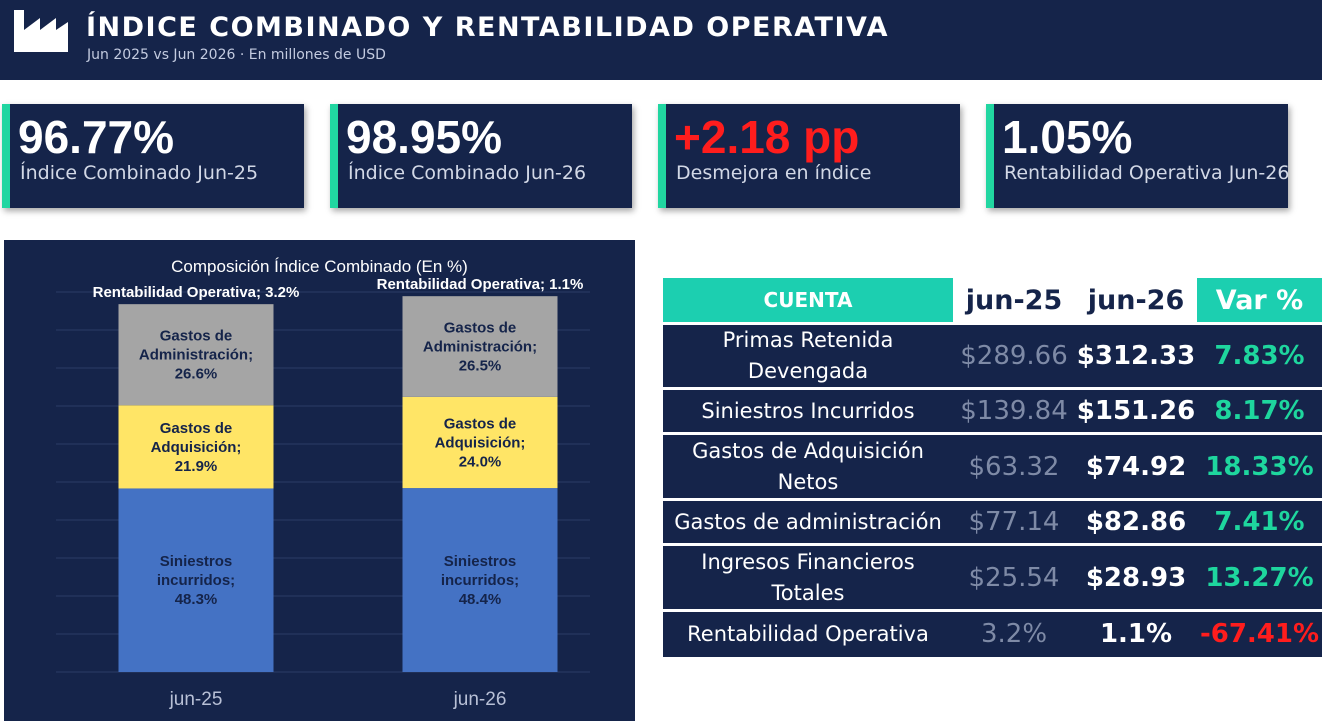  What do you see at coordinates (808, 410) in the screenshot?
I see `cell-cuenta: Siniestros Incurridos` at bounding box center [808, 410].